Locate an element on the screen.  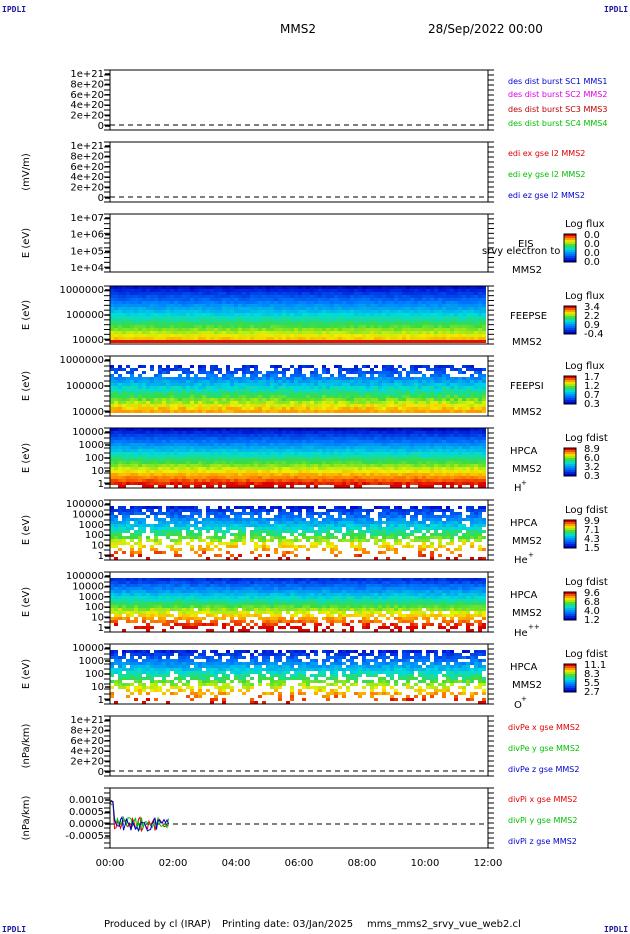
colorbar-tick-label: 1.7 is located at coordinates (592, 377).